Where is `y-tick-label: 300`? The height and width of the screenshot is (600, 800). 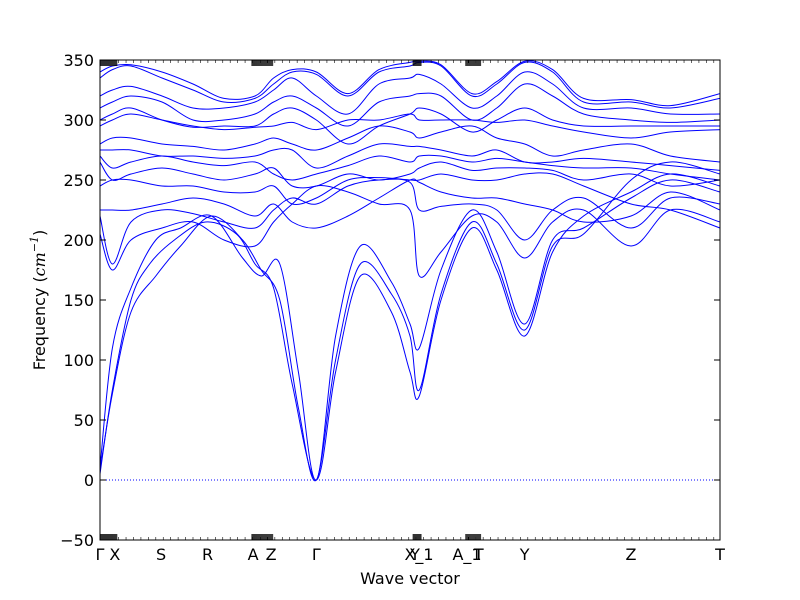
y-tick-label: 300 is located at coordinates (78, 120).